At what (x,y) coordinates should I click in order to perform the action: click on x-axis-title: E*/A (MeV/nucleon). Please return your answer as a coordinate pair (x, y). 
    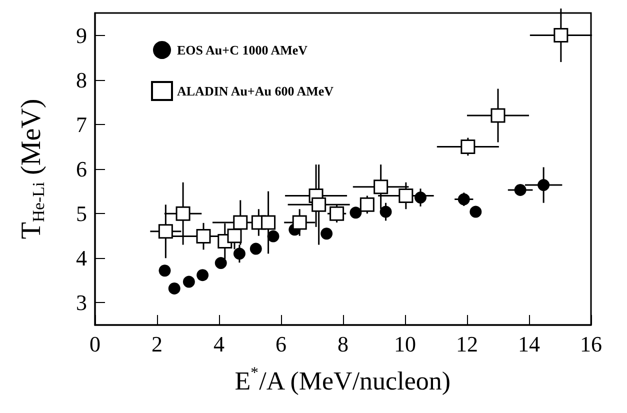
    Looking at the image, I should click on (342, 380).